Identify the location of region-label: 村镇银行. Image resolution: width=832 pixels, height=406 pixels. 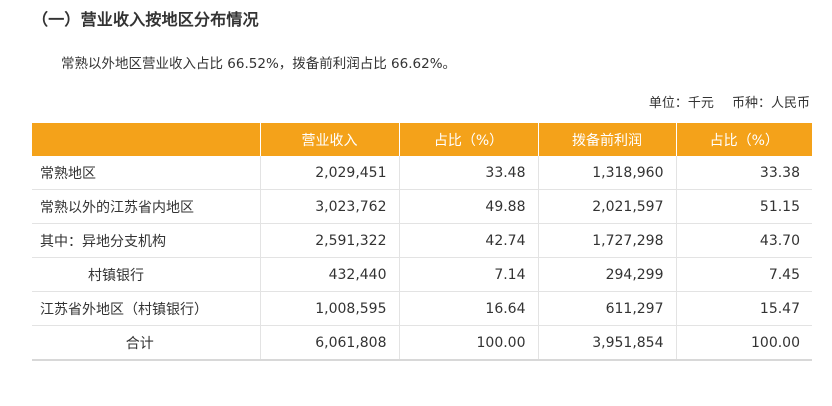
(146, 274).